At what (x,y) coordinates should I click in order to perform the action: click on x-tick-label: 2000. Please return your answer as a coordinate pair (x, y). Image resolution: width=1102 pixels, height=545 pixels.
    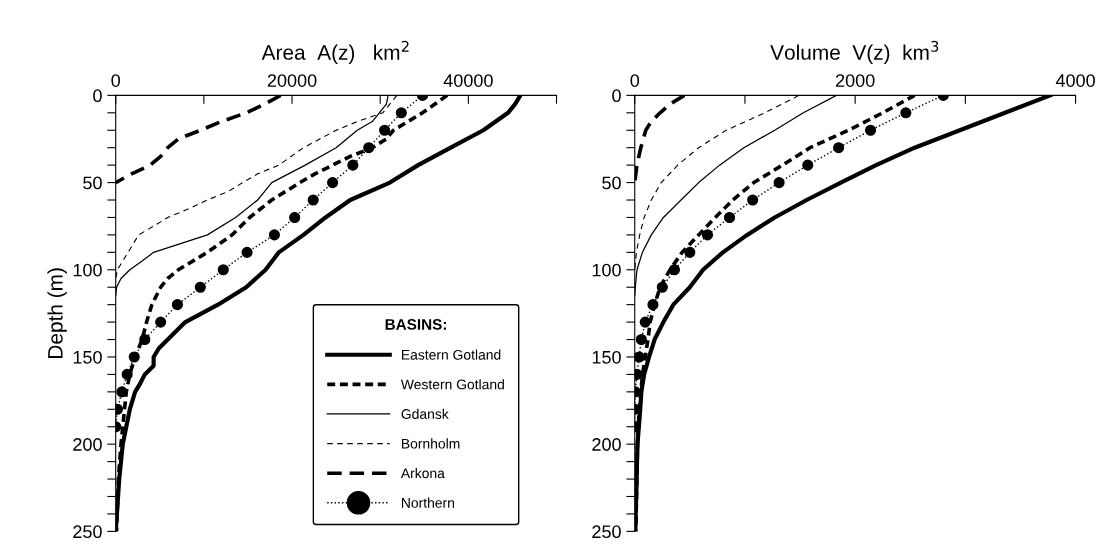
    Looking at the image, I should click on (855, 80).